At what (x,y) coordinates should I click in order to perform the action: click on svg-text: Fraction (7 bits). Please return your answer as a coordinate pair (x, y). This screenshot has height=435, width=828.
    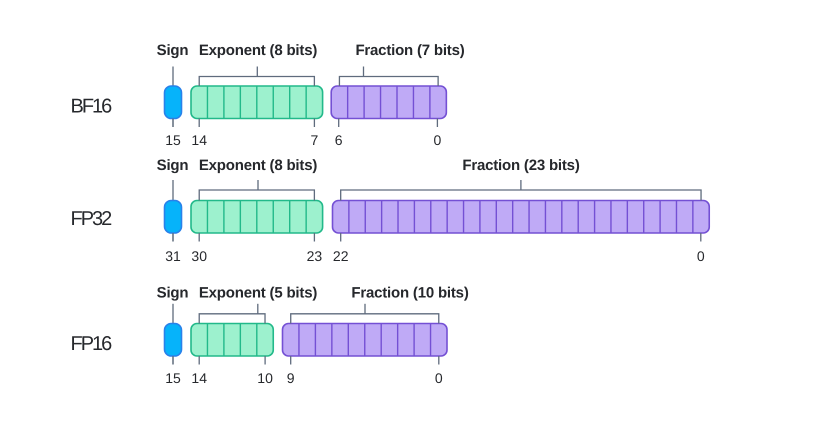
    Looking at the image, I should click on (409, 50).